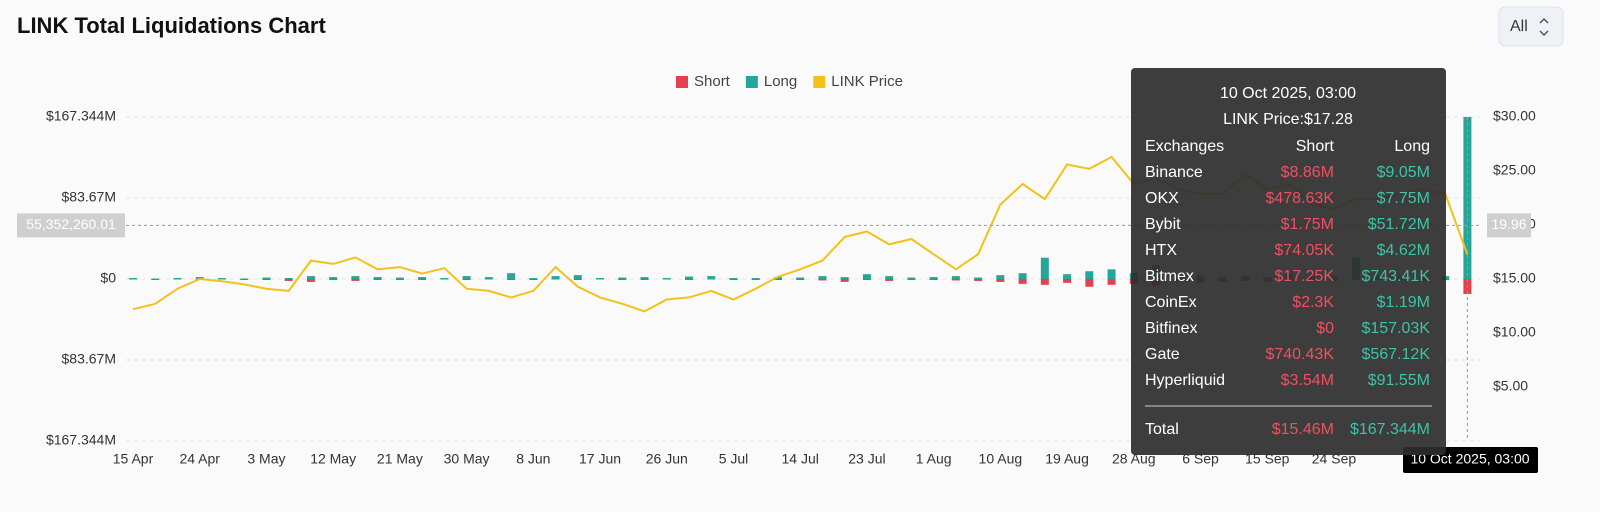 This screenshot has width=1600, height=512. Describe the element at coordinates (1514, 278) in the screenshot. I see `y2-tick-label: $15.00` at that location.